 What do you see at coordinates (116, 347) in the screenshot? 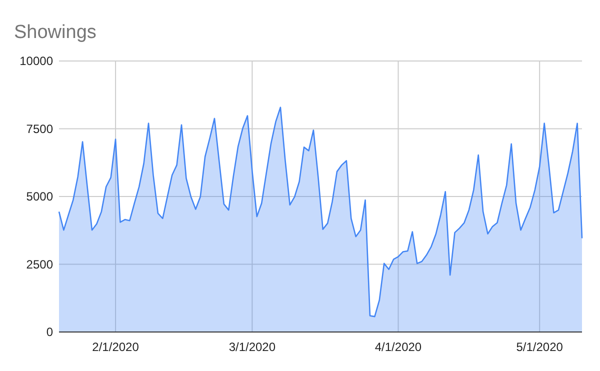
I see `x-tick-label: 2/1/2020` at bounding box center [116, 347].